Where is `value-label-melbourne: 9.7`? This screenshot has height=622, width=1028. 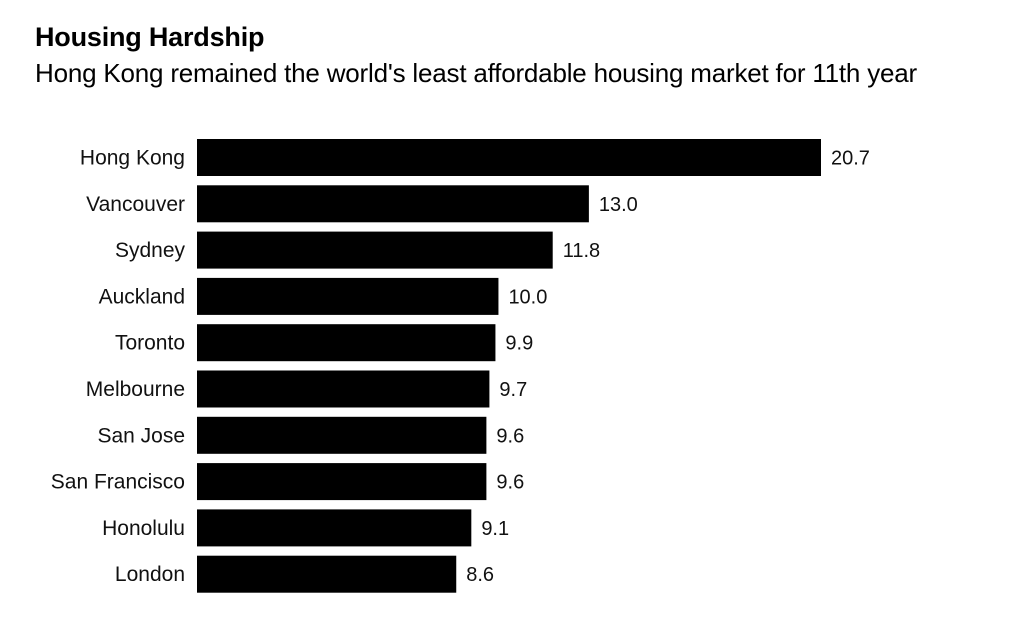 value-label-melbourne: 9.7 is located at coordinates (513, 390).